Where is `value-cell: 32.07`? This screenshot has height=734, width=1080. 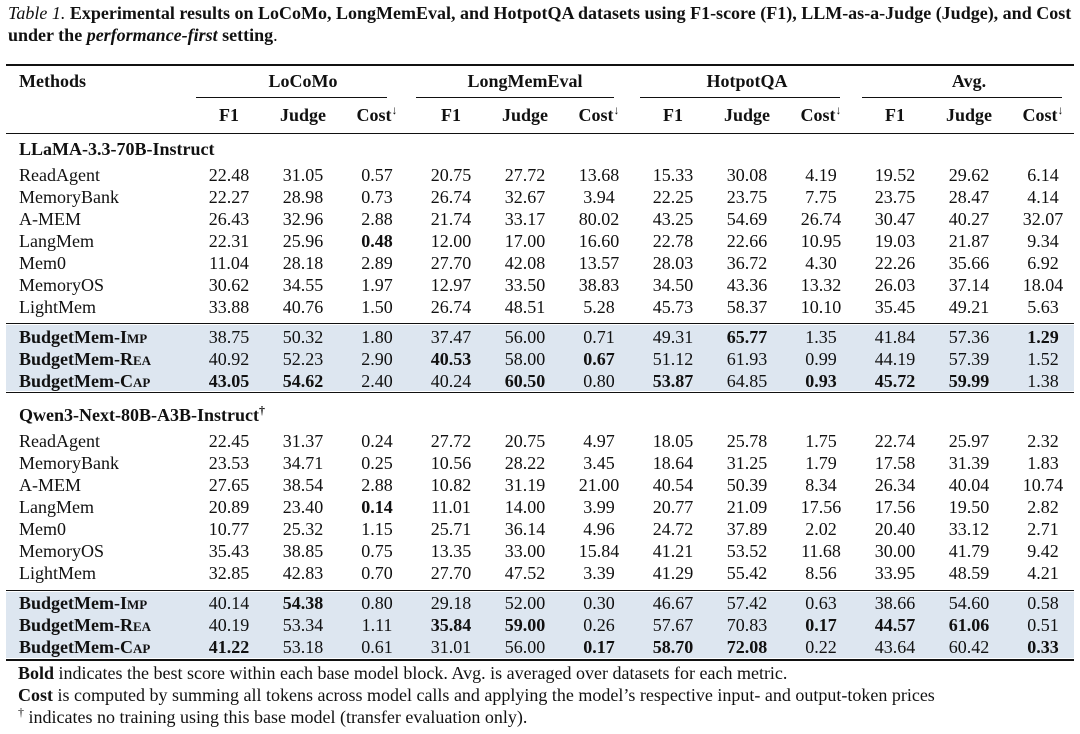 value-cell: 32.07 is located at coordinates (1043, 219).